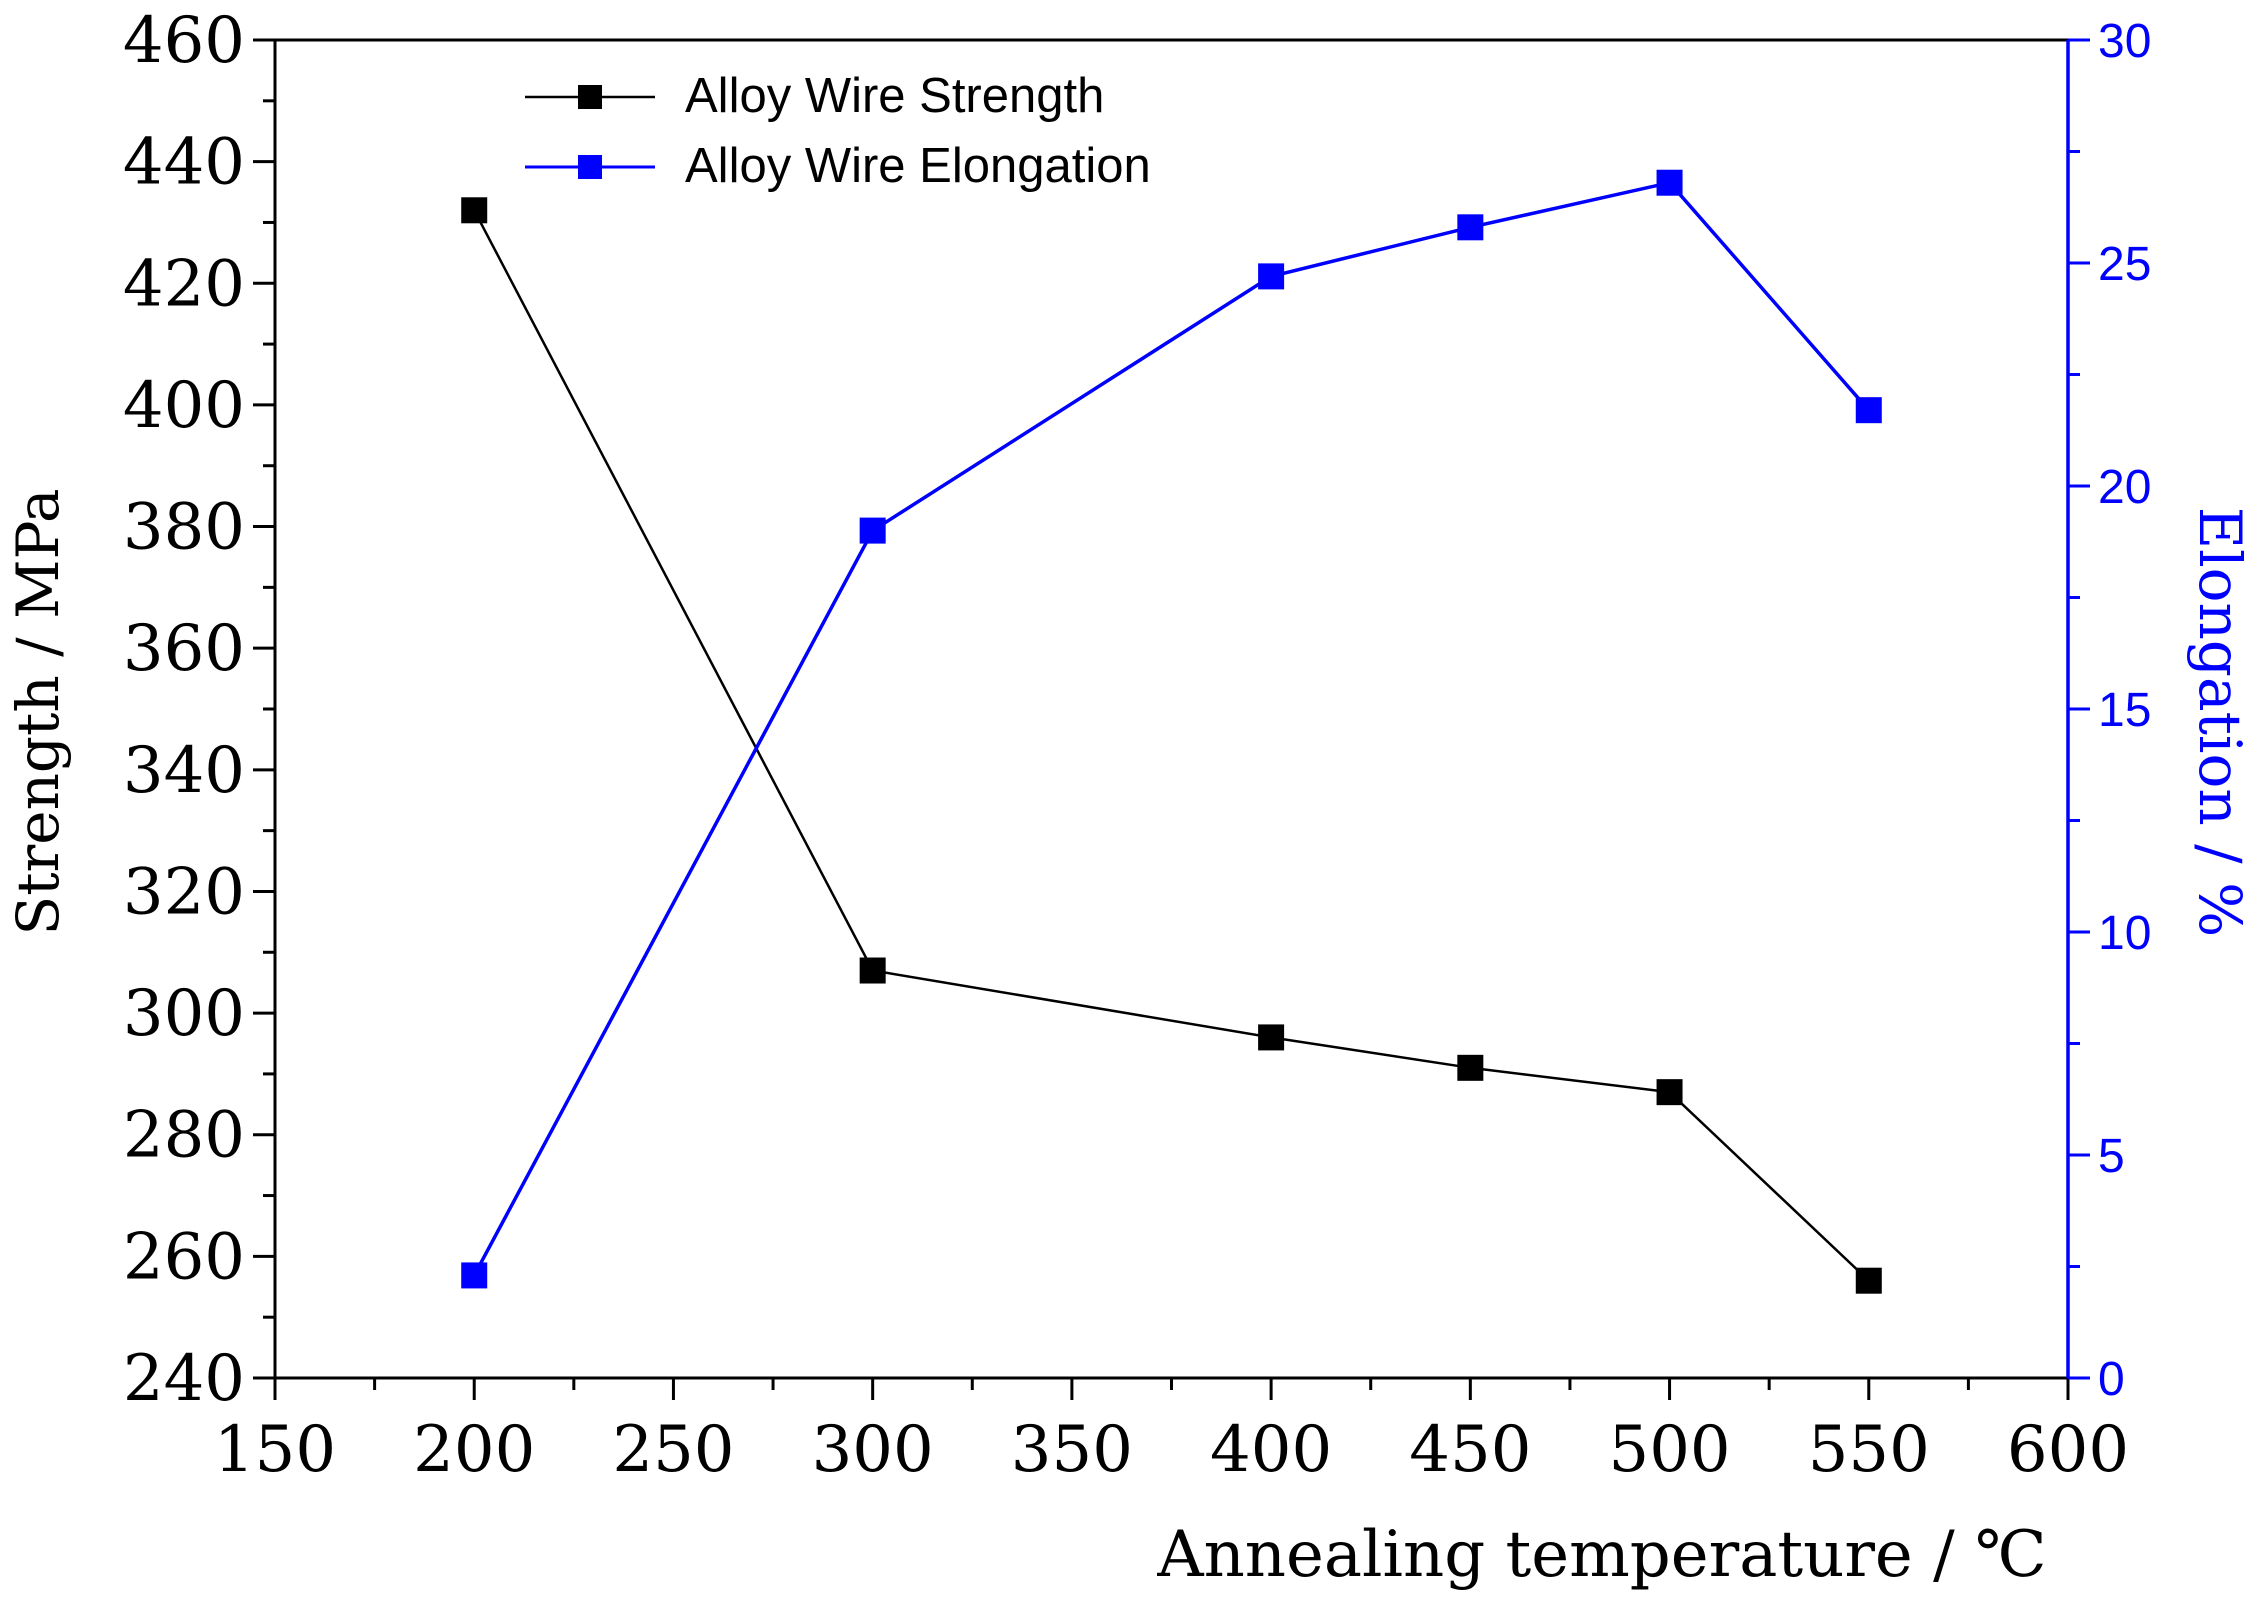 This screenshot has height=1600, width=2266. Describe the element at coordinates (2068, 1450) in the screenshot. I see `x-tick-label: 600` at that location.